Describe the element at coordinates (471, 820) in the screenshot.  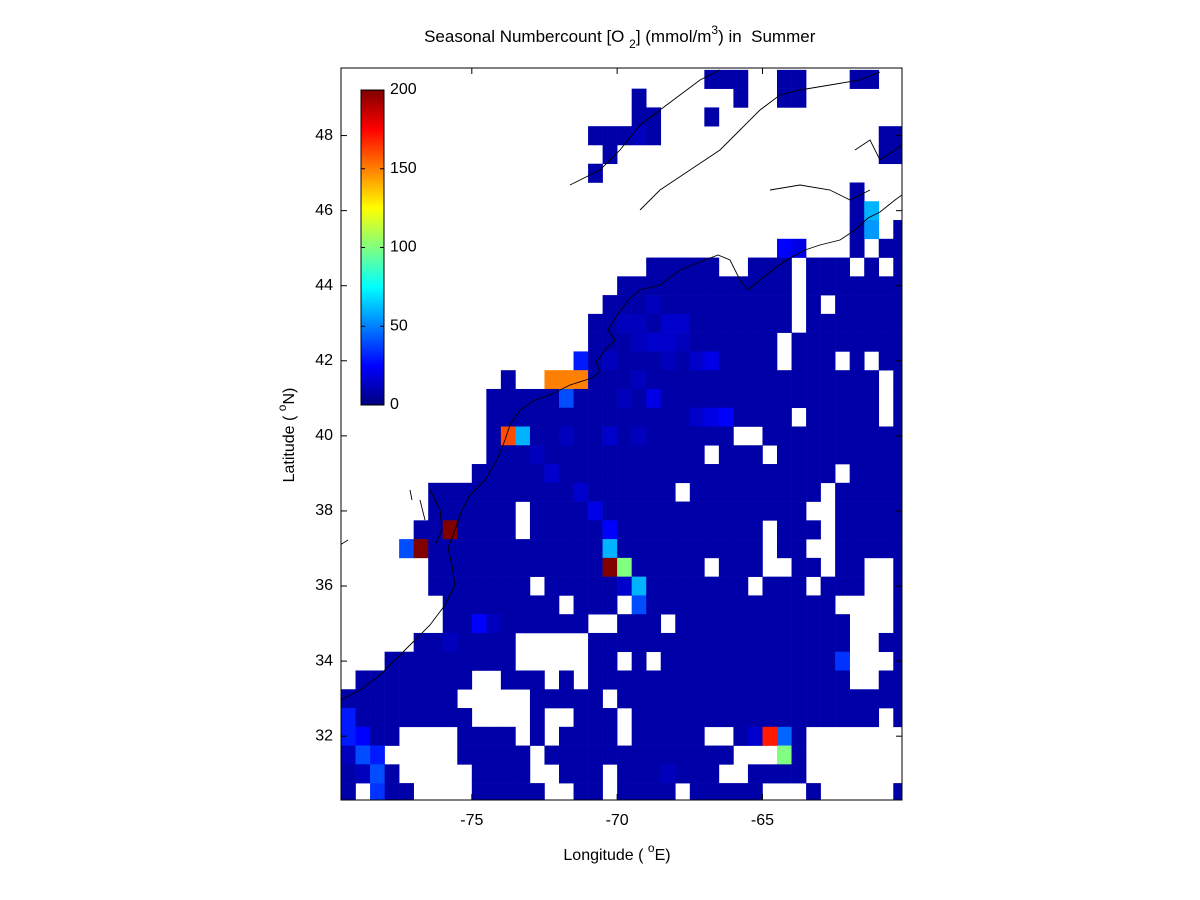
I see `x-tick-label: -75` at that location.